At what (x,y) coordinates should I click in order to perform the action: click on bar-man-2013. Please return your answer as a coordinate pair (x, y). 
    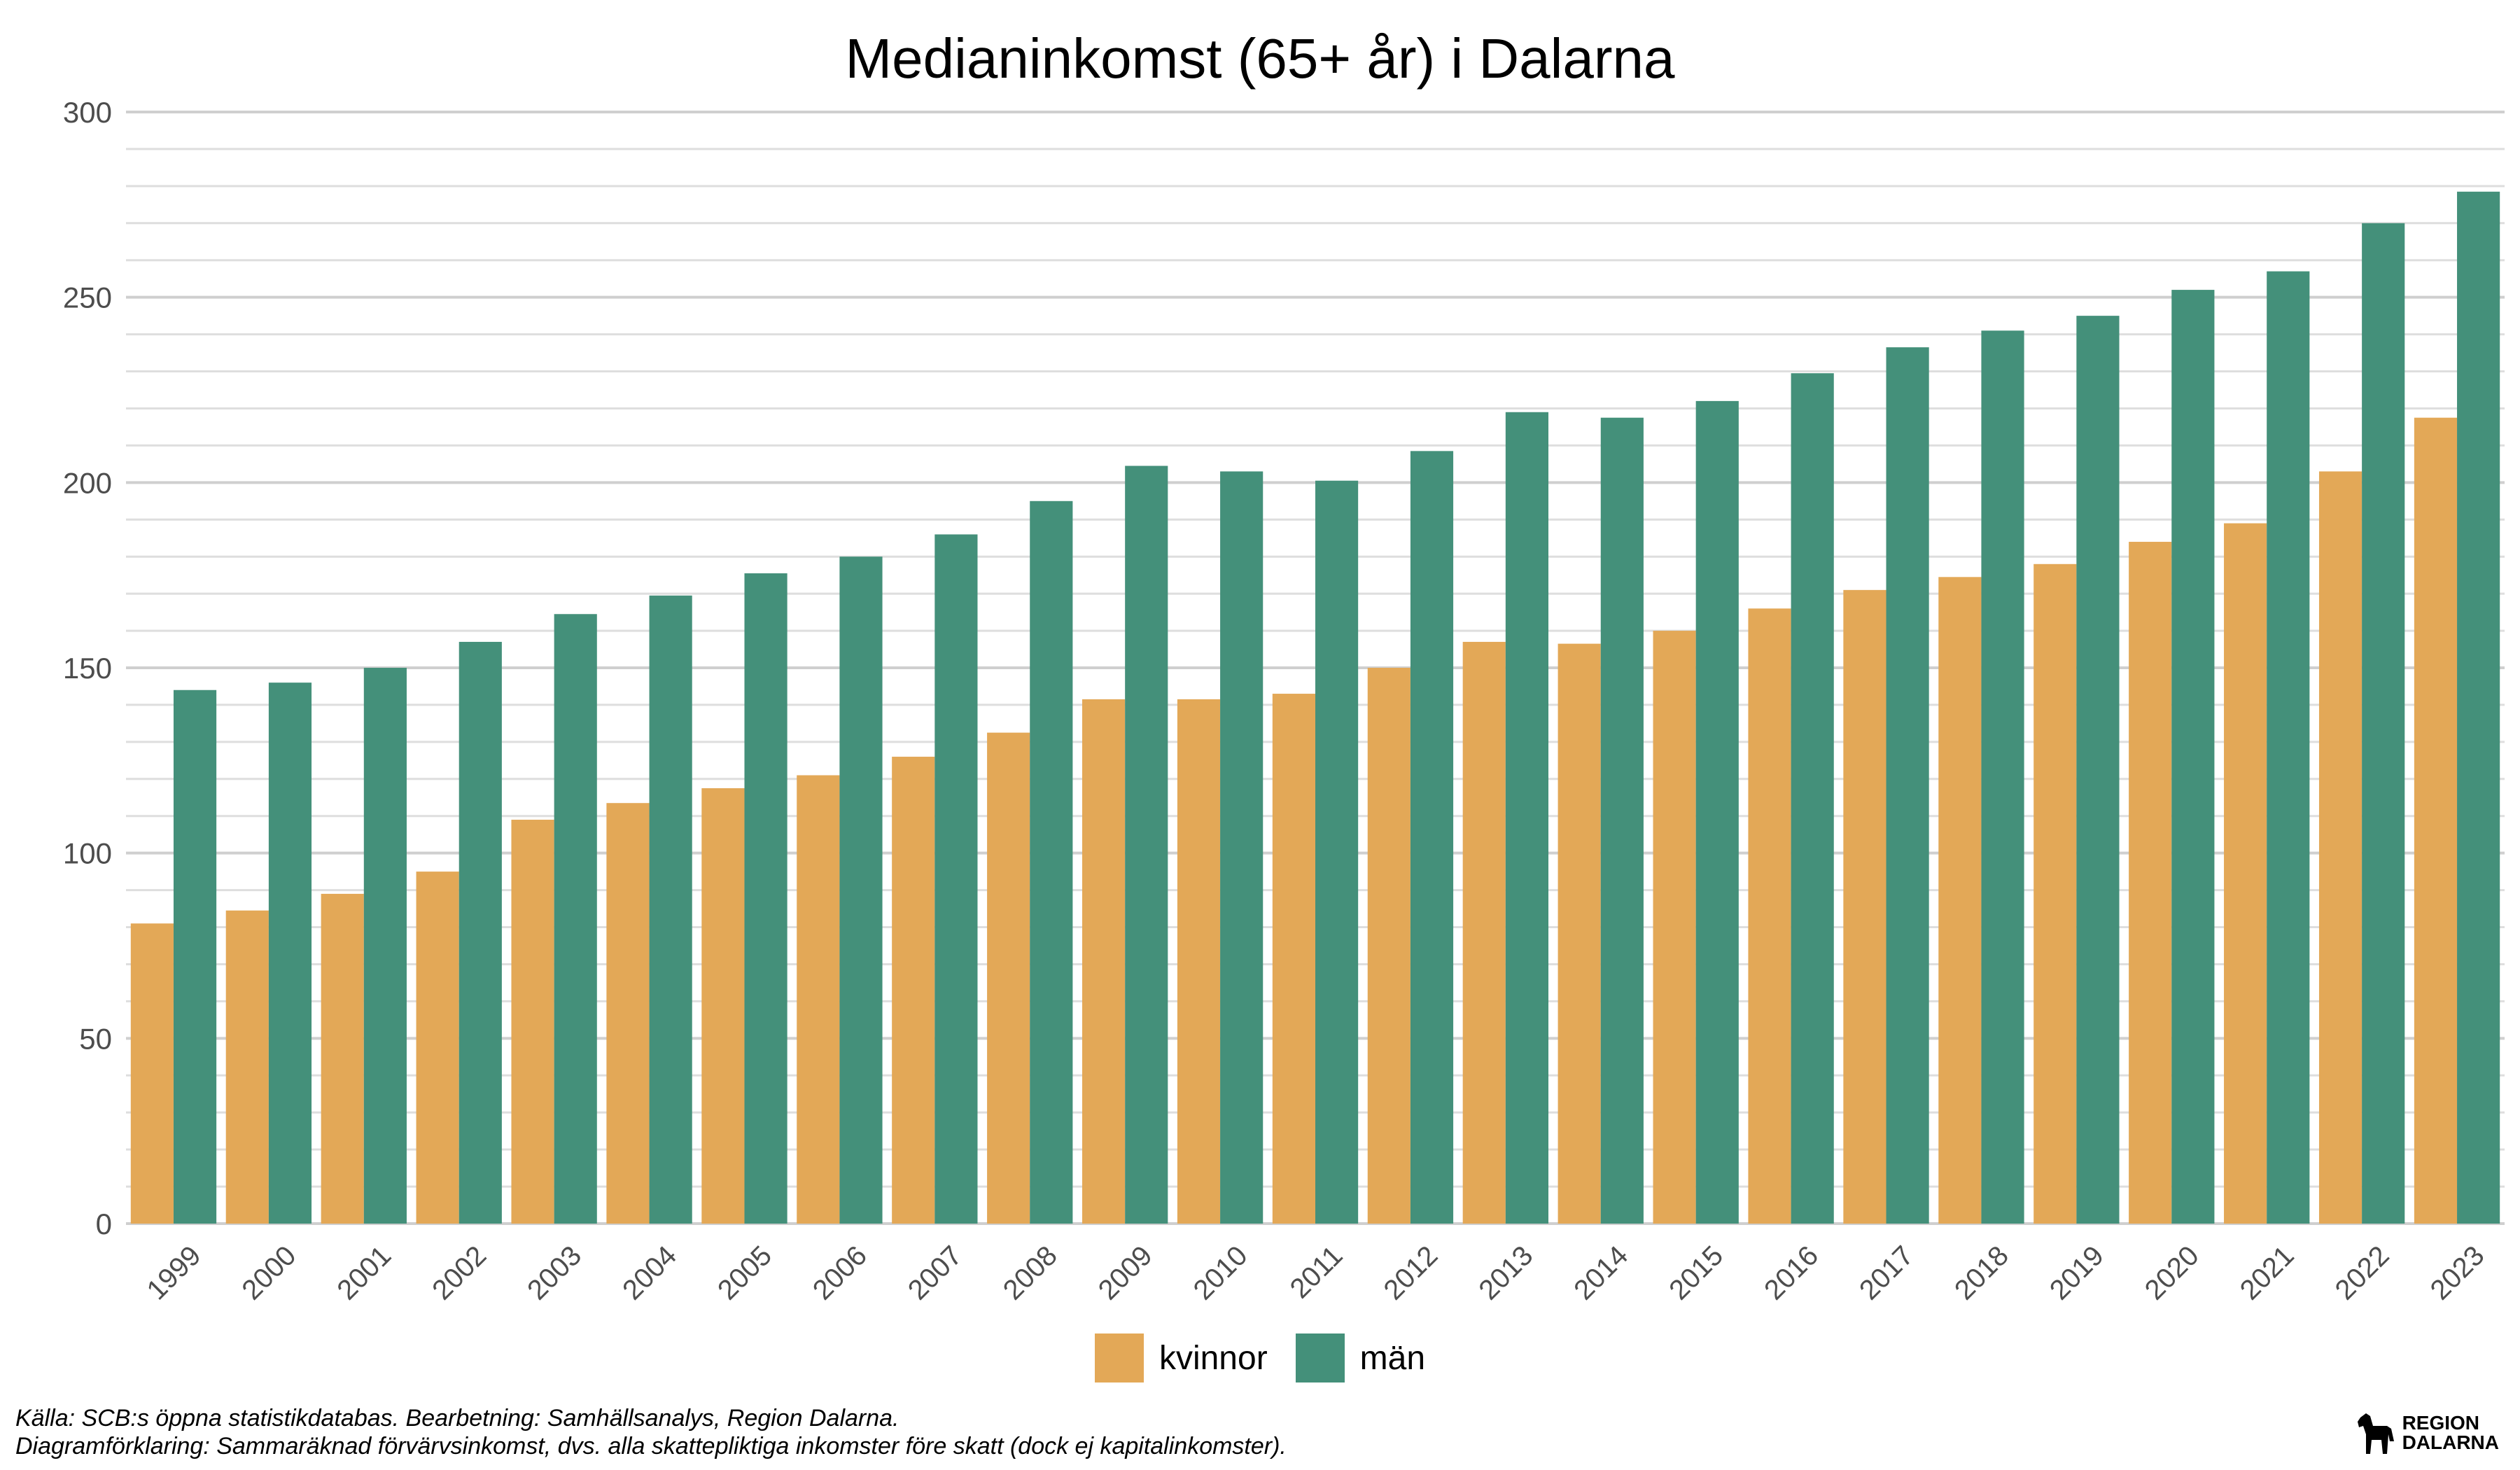
    Looking at the image, I should click on (1527, 818).